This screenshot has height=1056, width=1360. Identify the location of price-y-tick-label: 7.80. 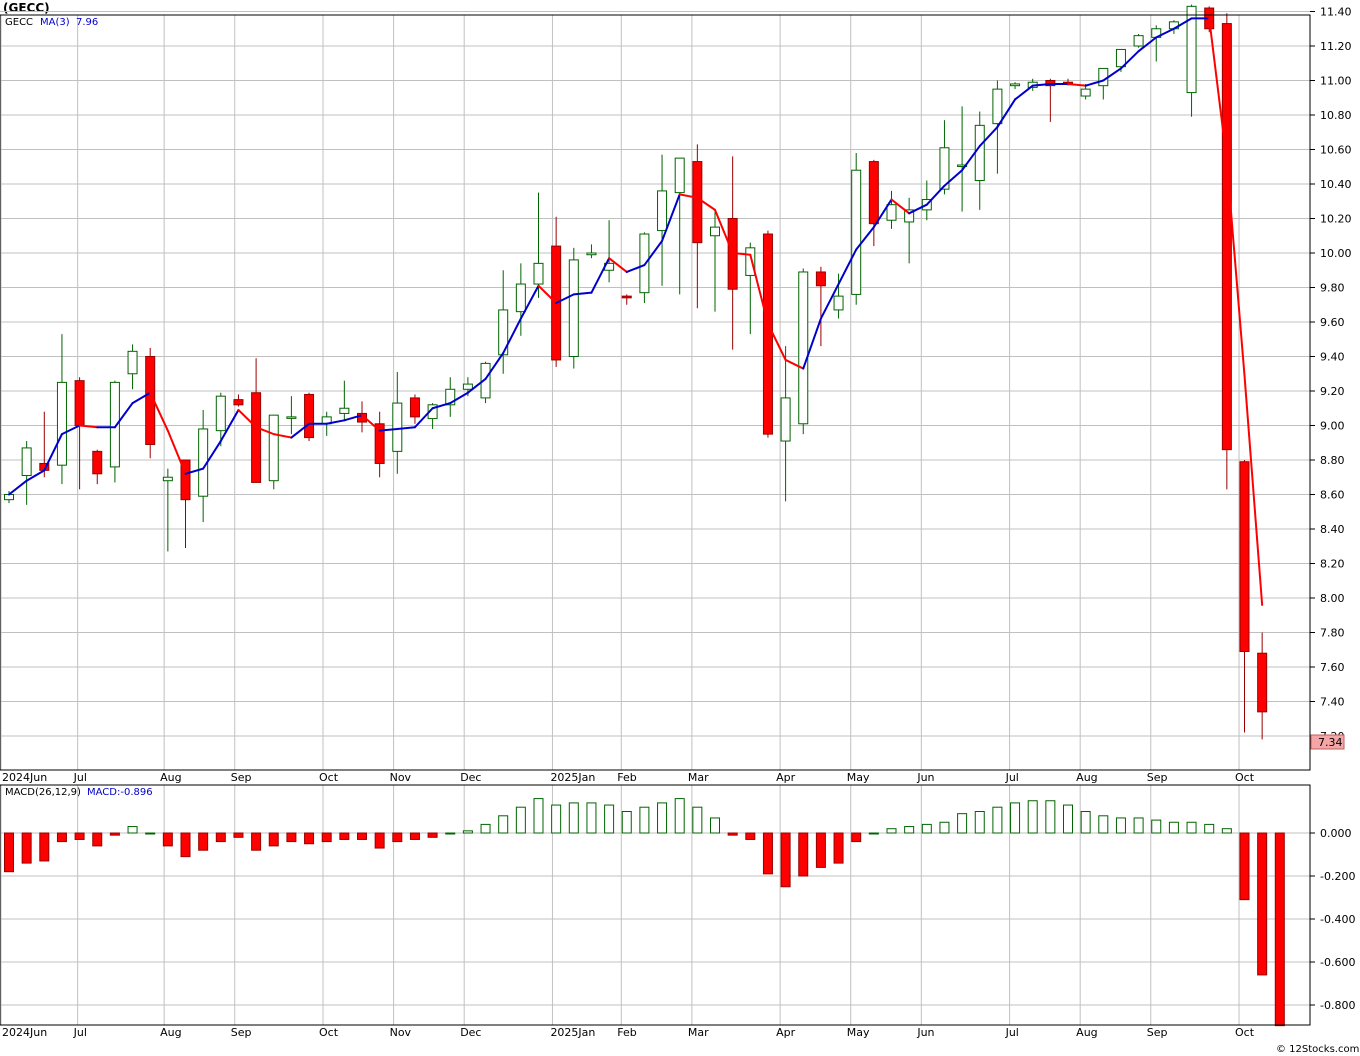
(1332, 633).